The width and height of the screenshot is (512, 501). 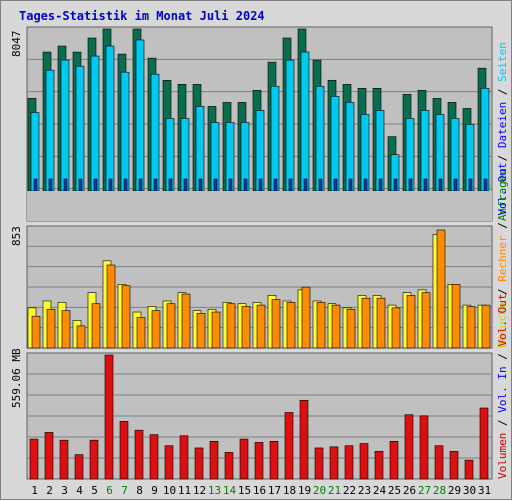 What do you see at coordinates (289, 490) in the screenshot?
I see `day-tick-label: 18` at bounding box center [289, 490].